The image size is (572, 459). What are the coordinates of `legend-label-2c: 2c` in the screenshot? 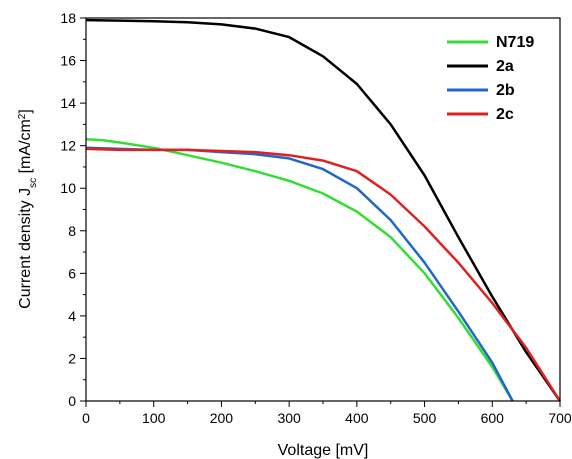 It's located at (505, 114).